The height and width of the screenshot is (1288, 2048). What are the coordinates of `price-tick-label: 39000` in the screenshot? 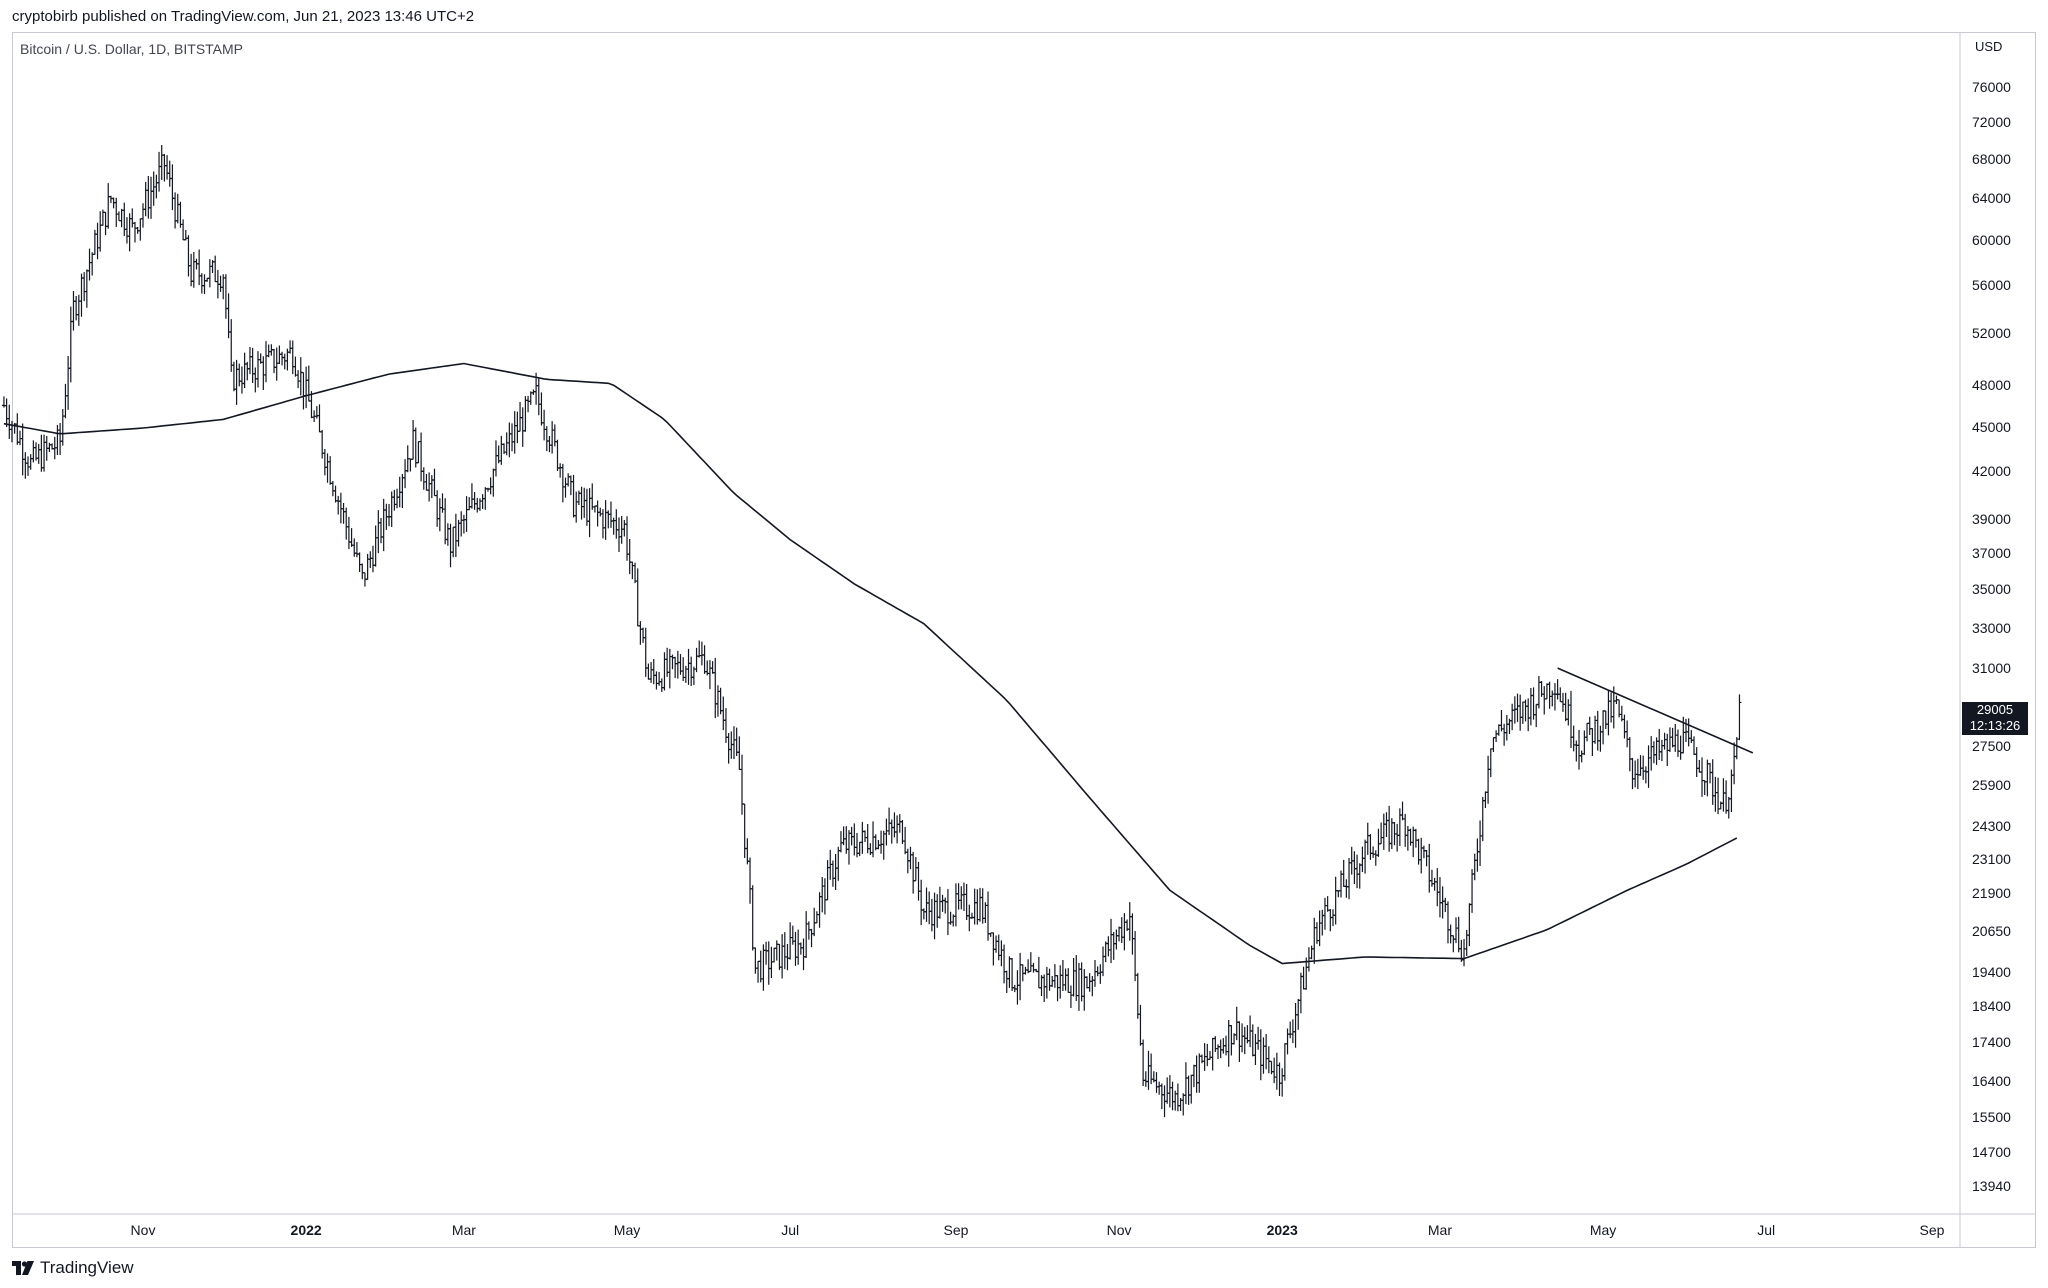 It's located at (1991, 519).